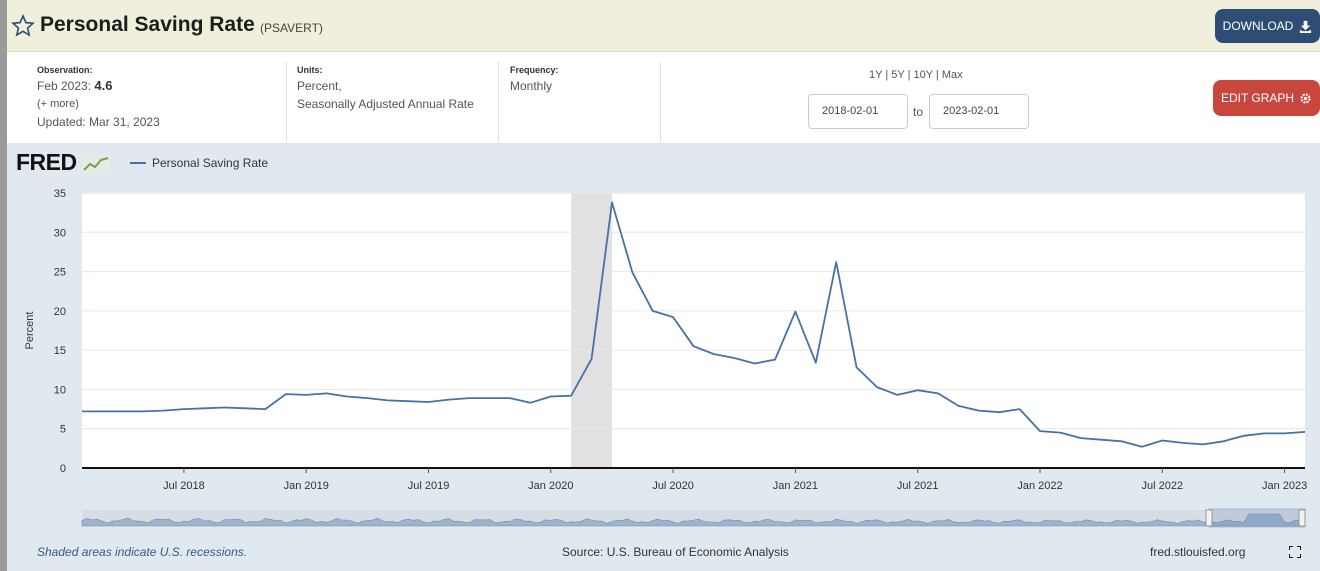 The width and height of the screenshot is (1320, 571). I want to click on x-tick-label: Jul 2020, so click(673, 486).